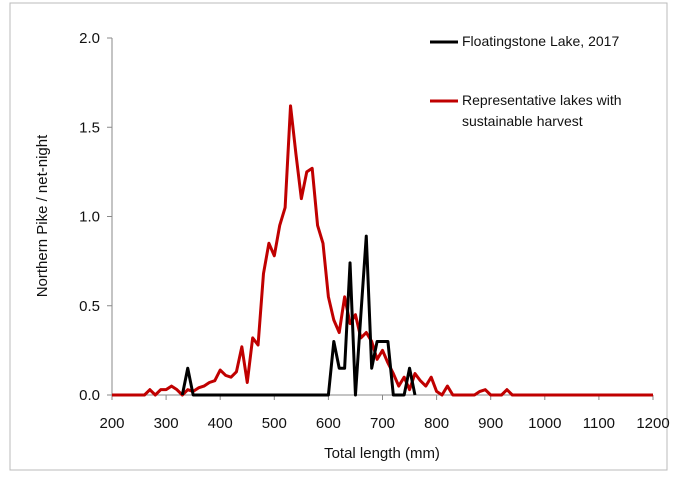  I want to click on x-tick-label: 700, so click(382, 423).